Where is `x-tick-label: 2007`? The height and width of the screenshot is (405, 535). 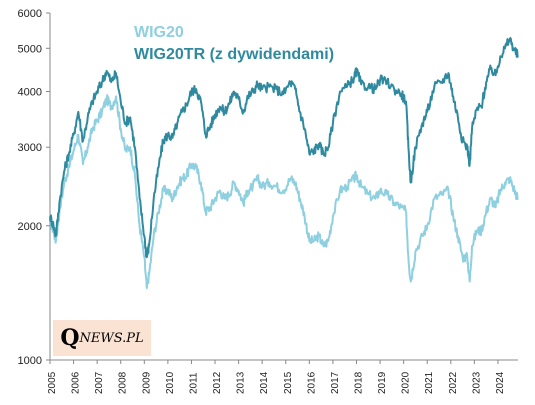 x-tick-label: 2007 is located at coordinates (99, 382).